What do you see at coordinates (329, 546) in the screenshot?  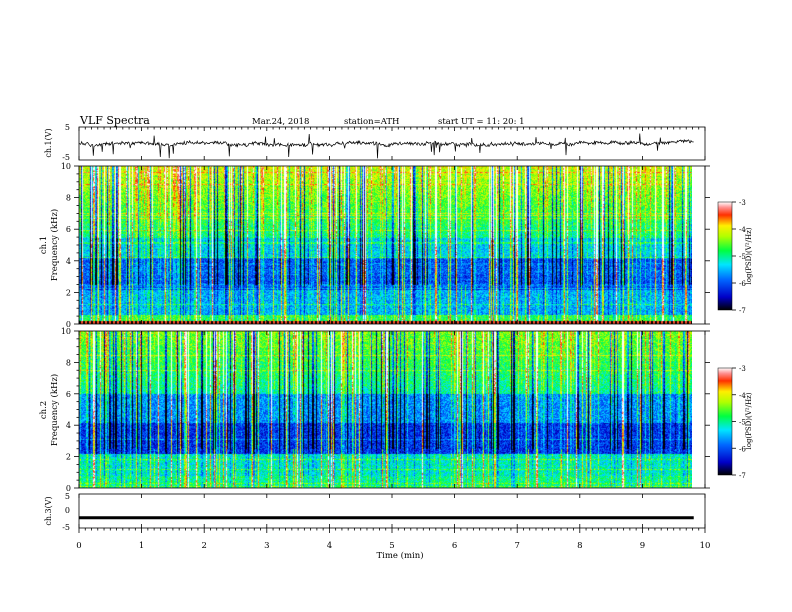 I see `time-tick-label: 4` at bounding box center [329, 546].